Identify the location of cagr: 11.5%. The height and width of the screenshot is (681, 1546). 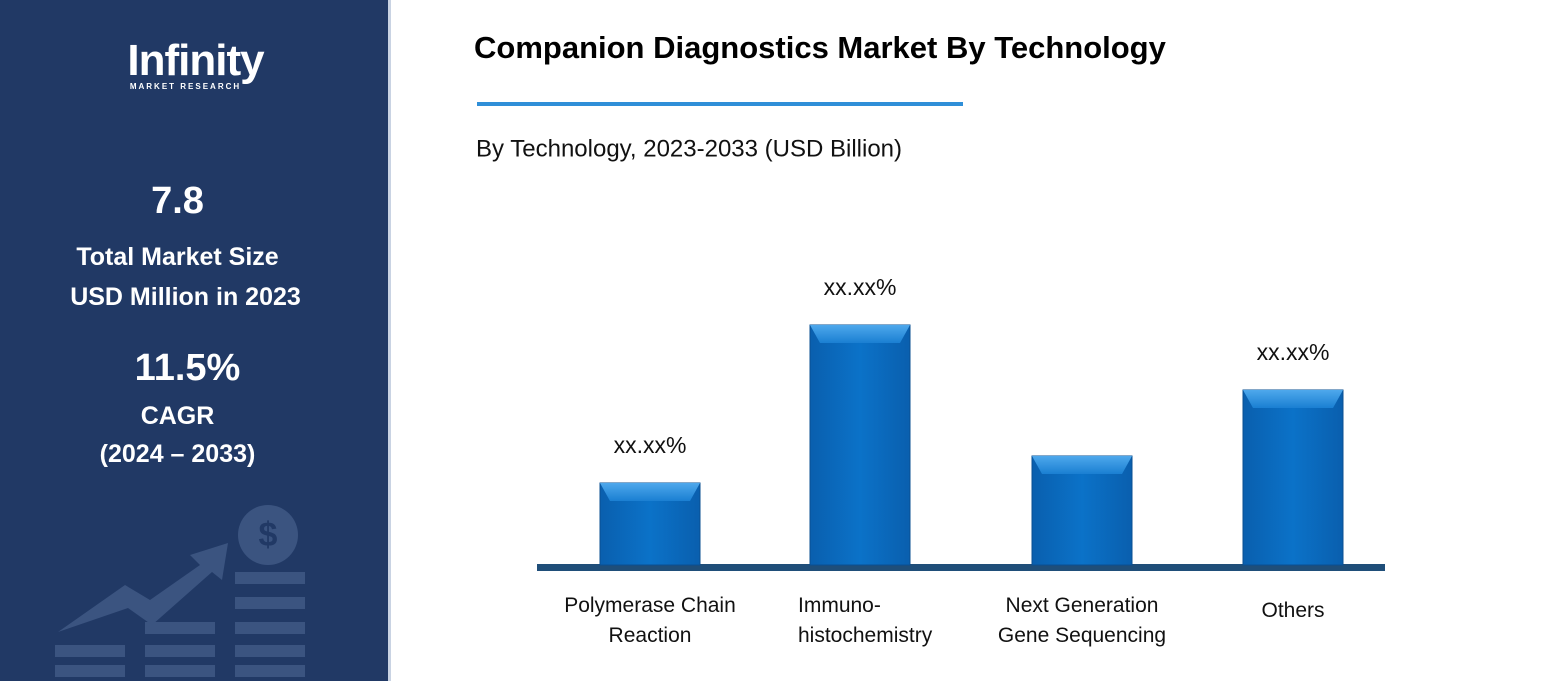
(187, 368).